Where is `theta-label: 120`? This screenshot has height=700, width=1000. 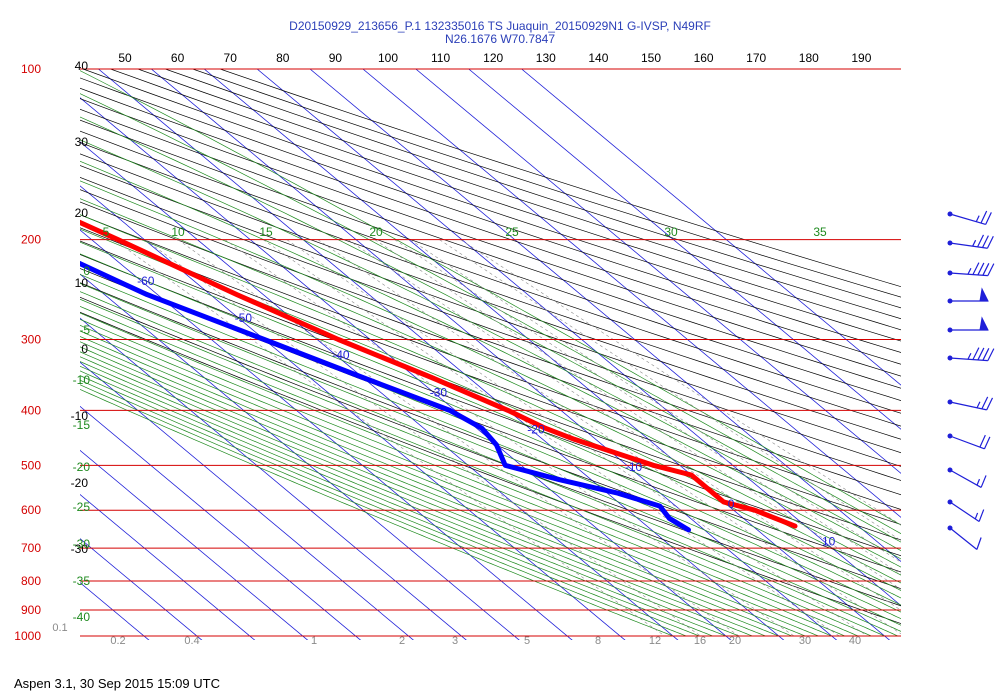
theta-label: 120 is located at coordinates (493, 58).